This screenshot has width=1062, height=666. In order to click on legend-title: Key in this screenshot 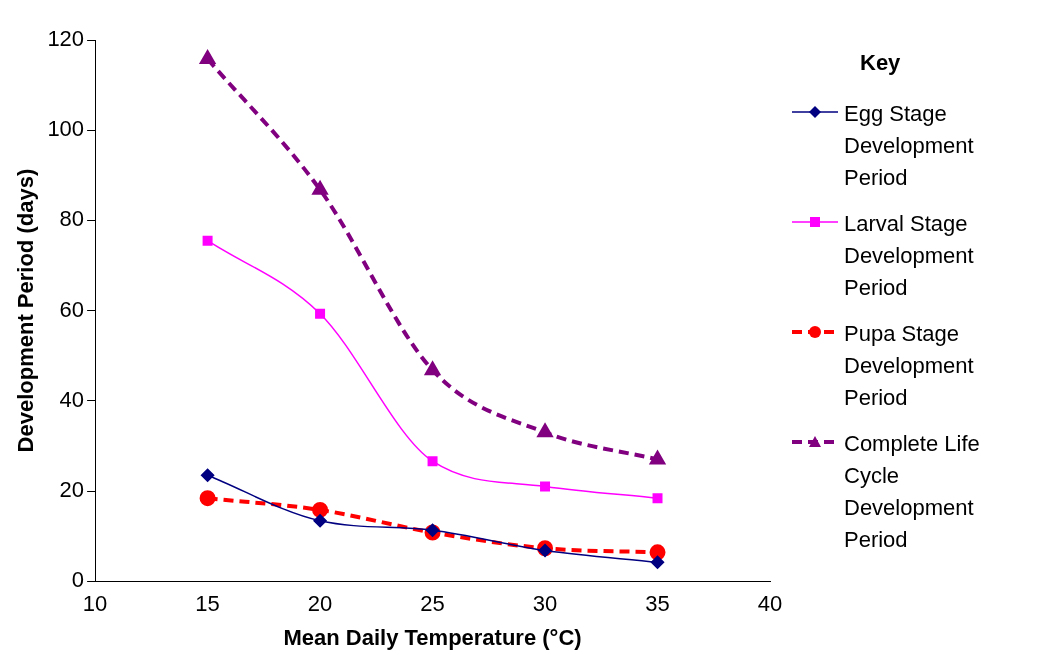, I will do `click(881, 63)`.